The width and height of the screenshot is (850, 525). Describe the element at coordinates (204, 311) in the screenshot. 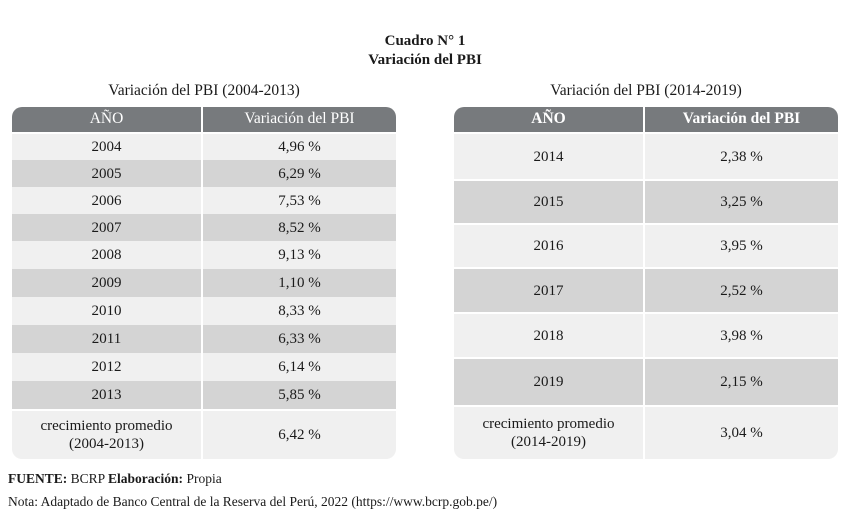

I see `table-row: 2010 8,33 %` at that location.